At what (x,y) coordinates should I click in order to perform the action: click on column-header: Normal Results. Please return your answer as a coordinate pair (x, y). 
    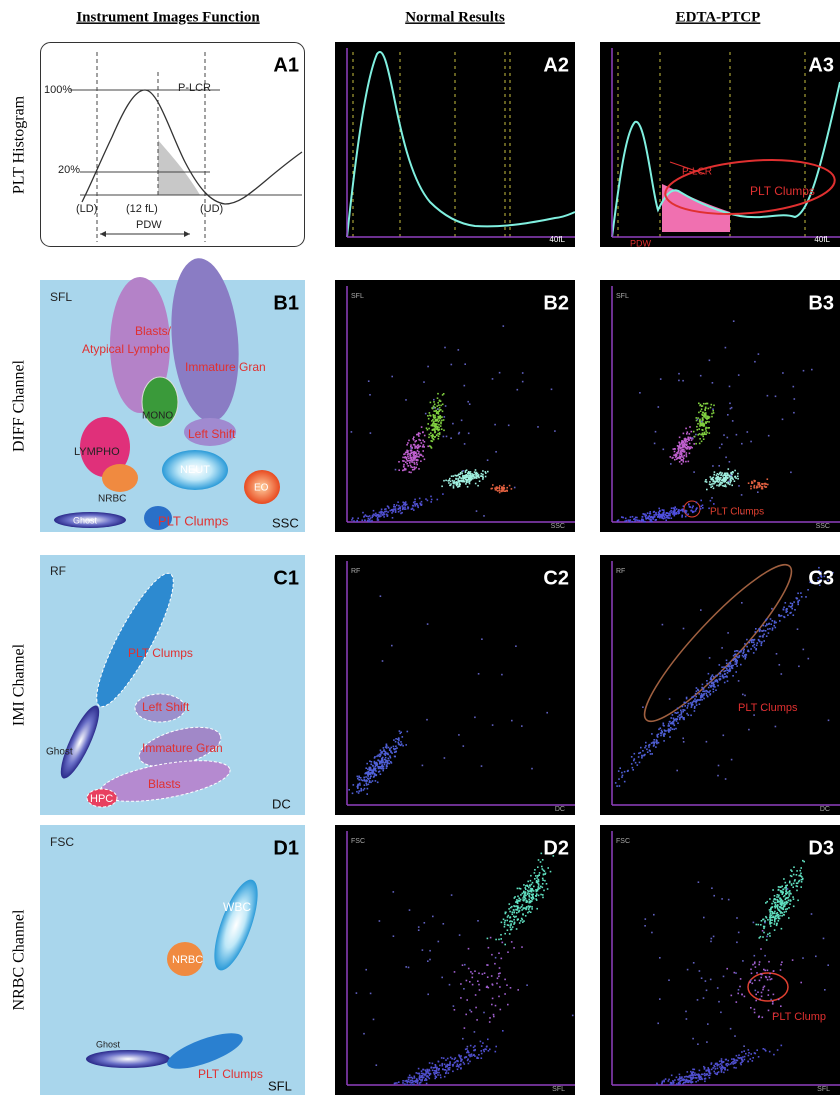
    Looking at the image, I should click on (455, 17).